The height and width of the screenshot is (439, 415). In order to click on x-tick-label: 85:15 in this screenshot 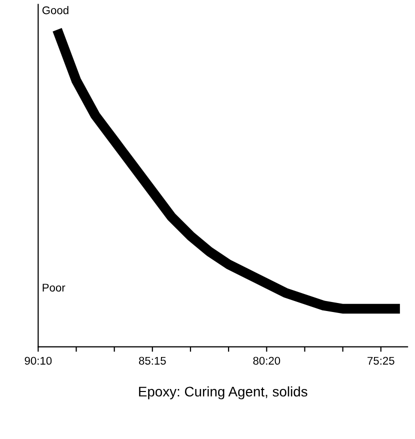, I will do `click(152, 360)`.